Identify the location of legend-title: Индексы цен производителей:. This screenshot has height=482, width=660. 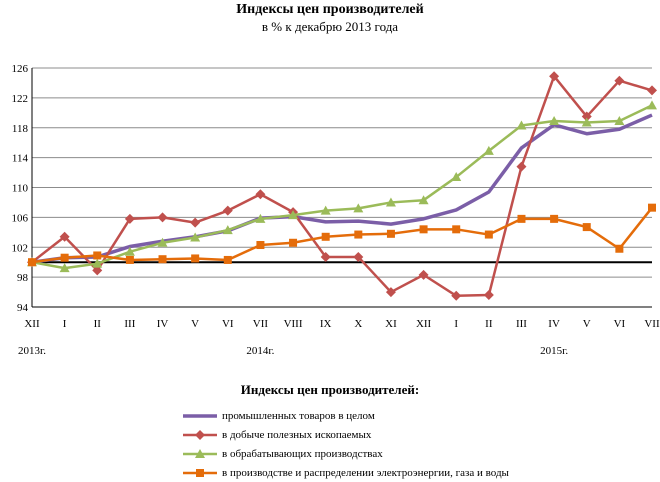
(330, 389).